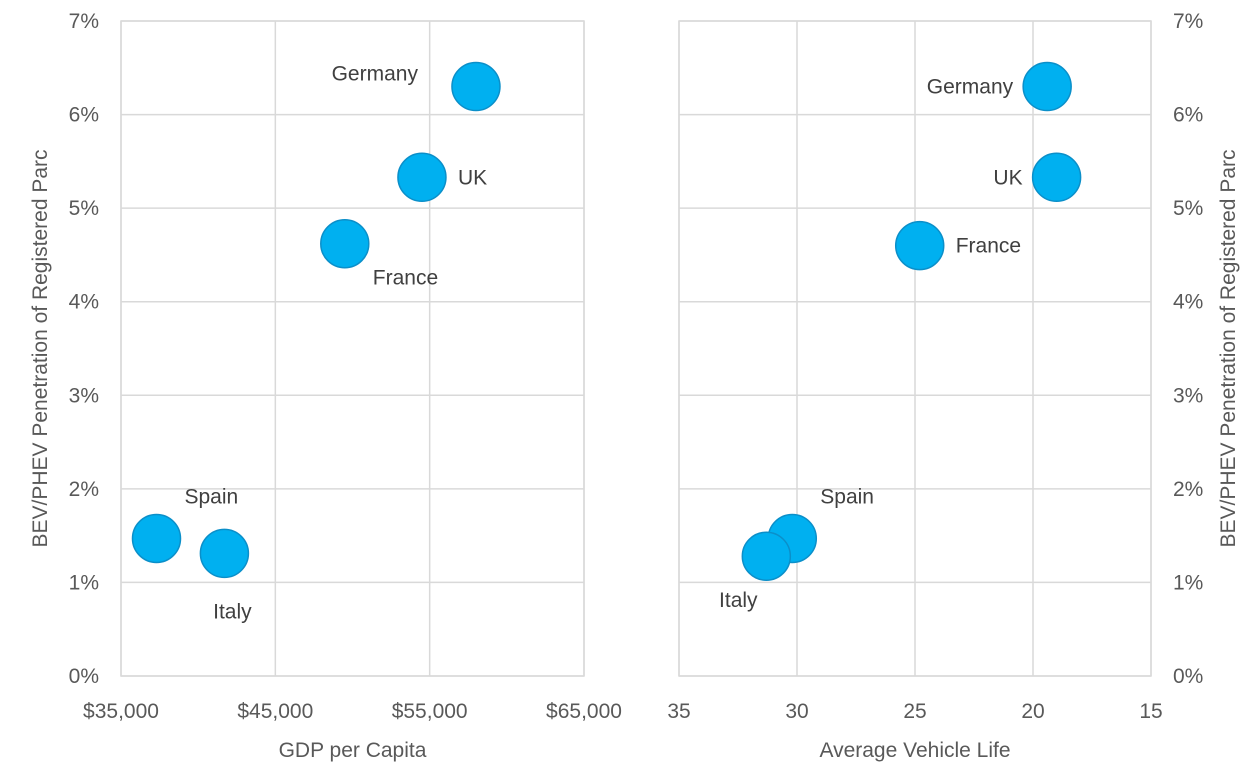  What do you see at coordinates (796, 711) in the screenshot?
I see `panel-2-x-tick-label: 30` at bounding box center [796, 711].